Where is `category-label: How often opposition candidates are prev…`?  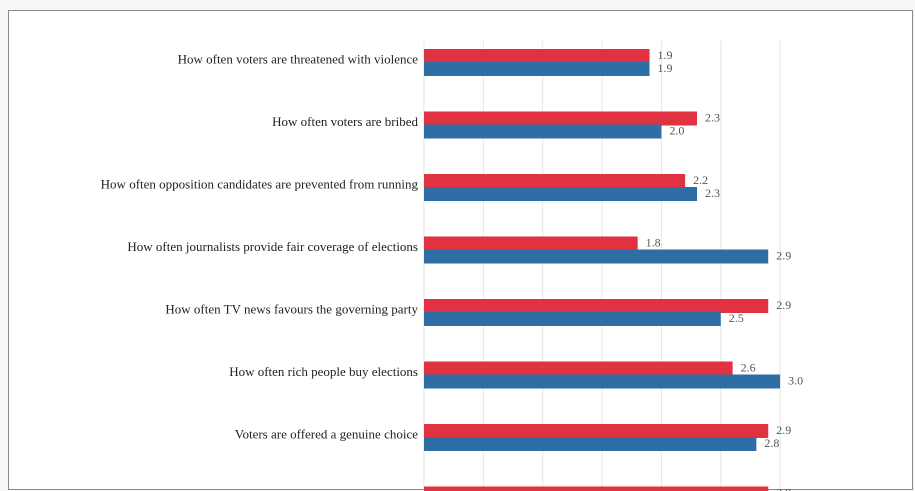
category-label: How often opposition candidates are prev… is located at coordinates (260, 183).